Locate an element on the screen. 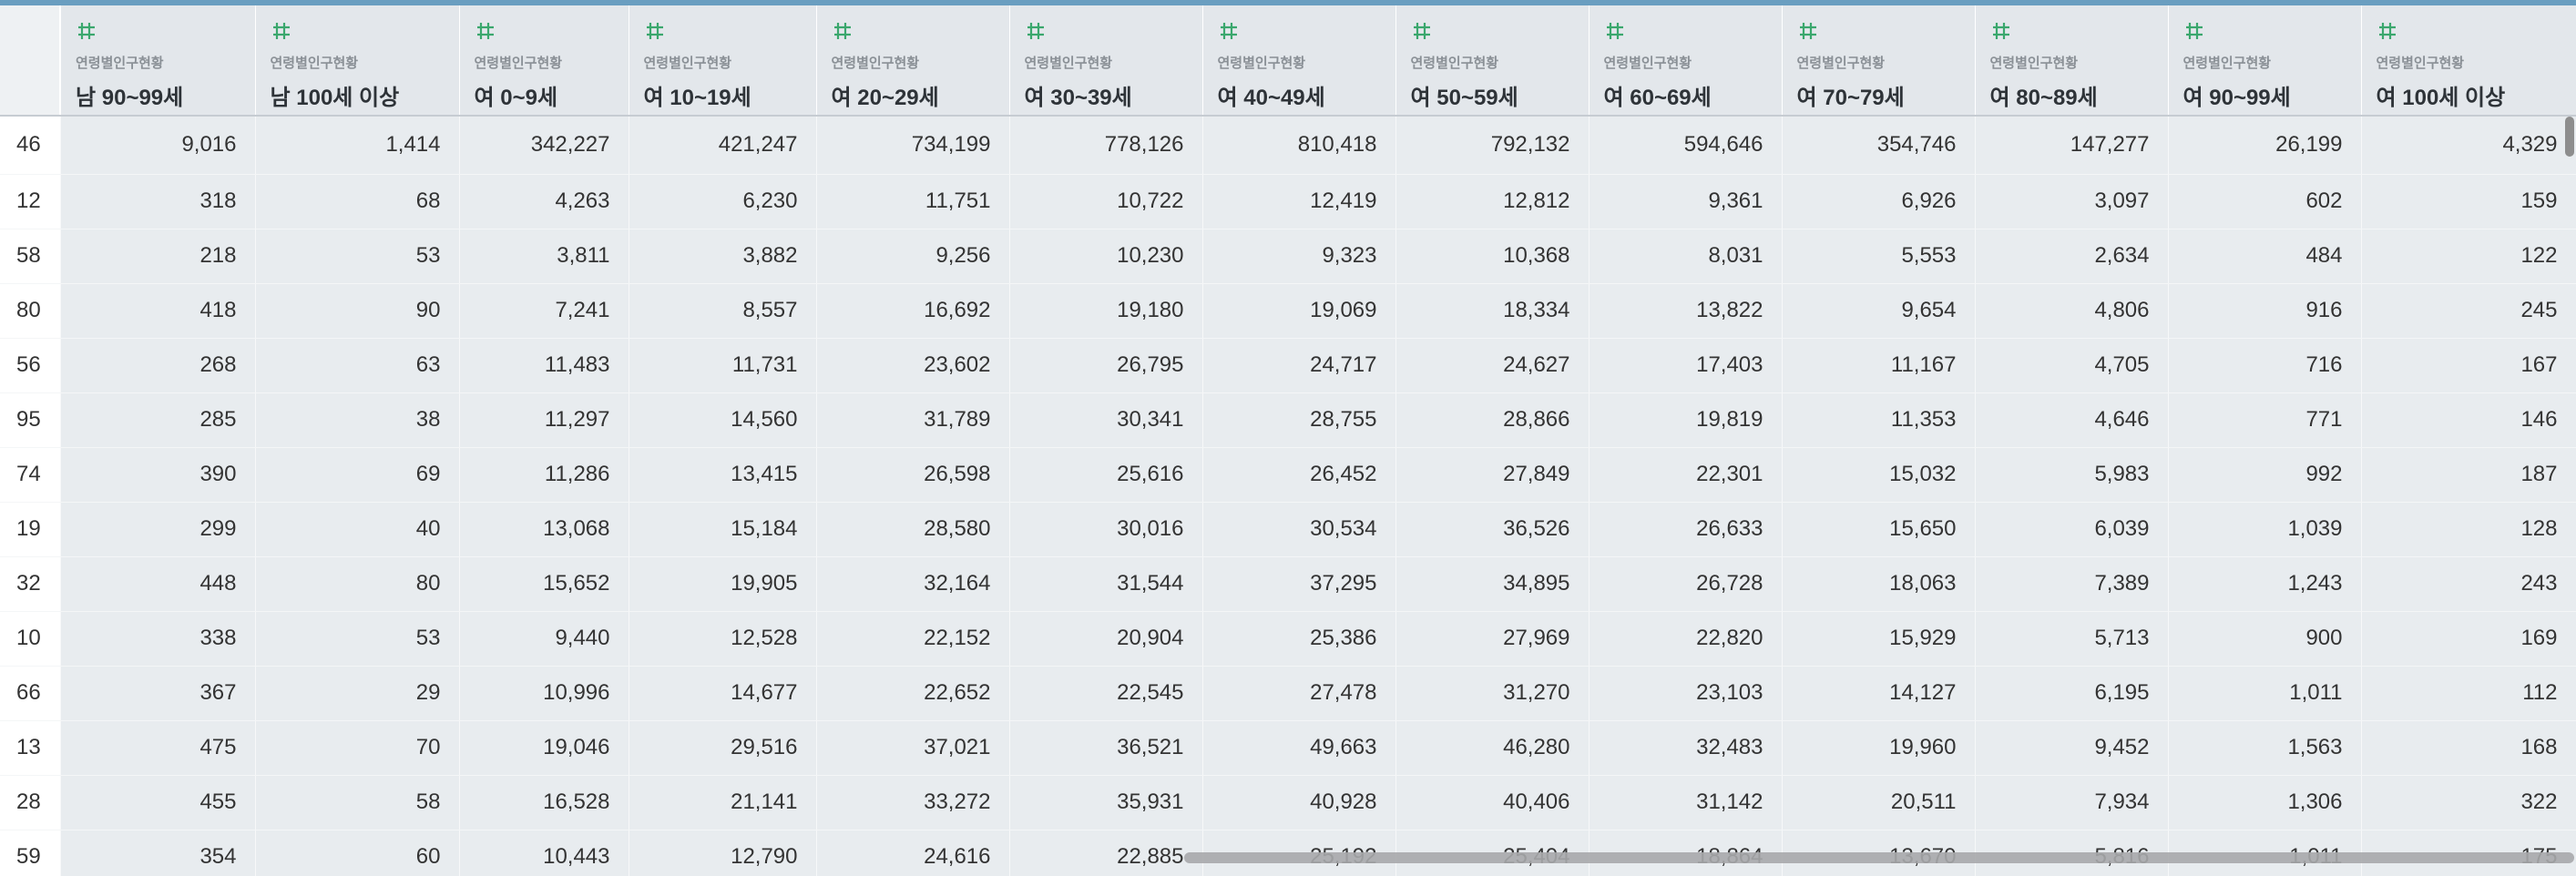  table-cell: 594,646 is located at coordinates (1686, 146).